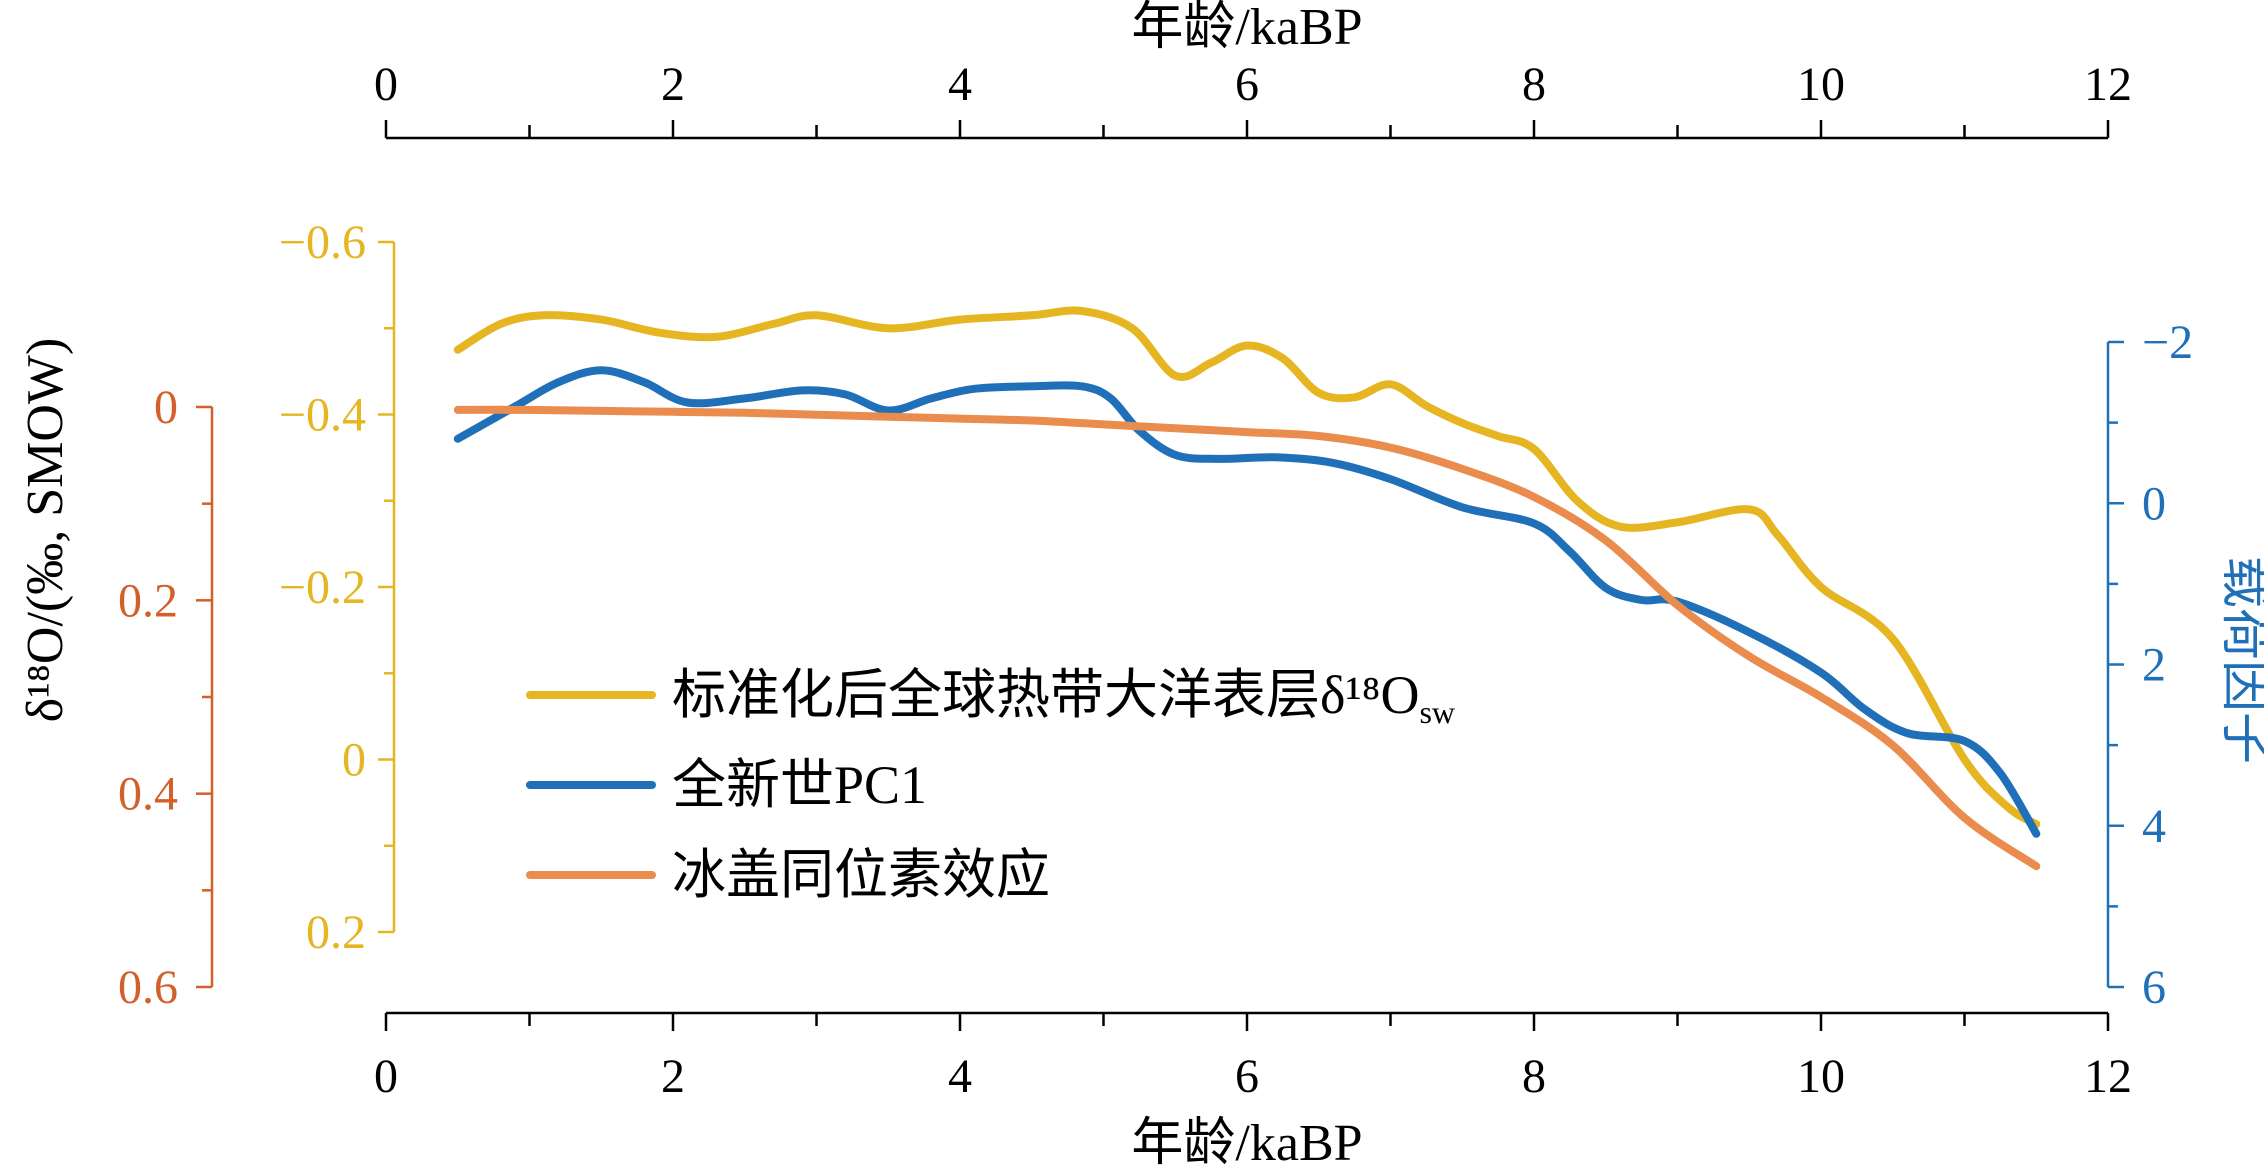 This screenshot has width=2264, height=1171. I want to click on top-x-axis: 年龄/kaBP 0 2 4 6 8 10 12, so click(1253, 70).